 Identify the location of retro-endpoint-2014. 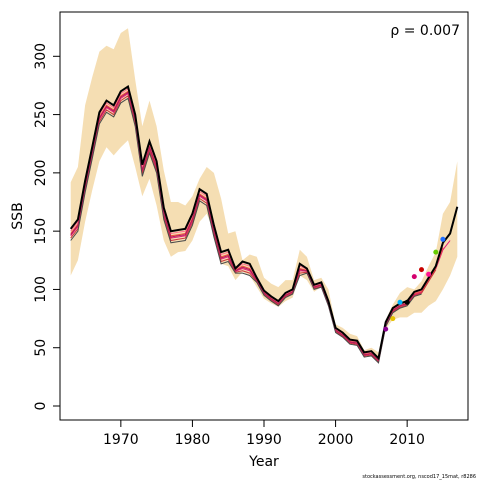
(436, 252).